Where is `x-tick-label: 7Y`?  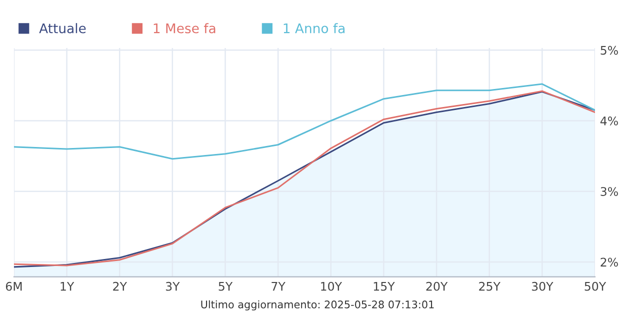
x-tick-label: 7Y is located at coordinates (279, 286).